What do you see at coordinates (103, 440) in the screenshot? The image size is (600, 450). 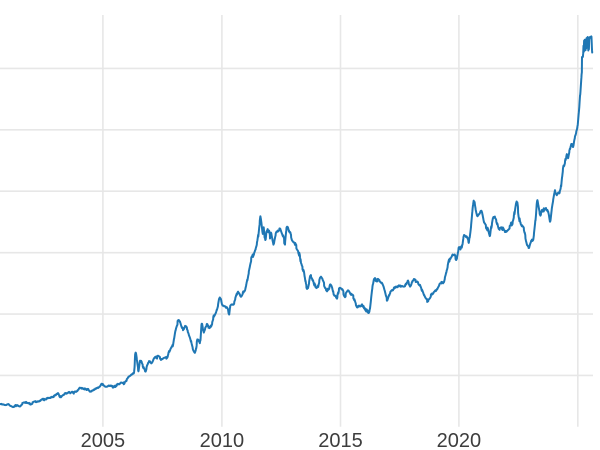 I see `svg-text: 2005` at bounding box center [103, 440].